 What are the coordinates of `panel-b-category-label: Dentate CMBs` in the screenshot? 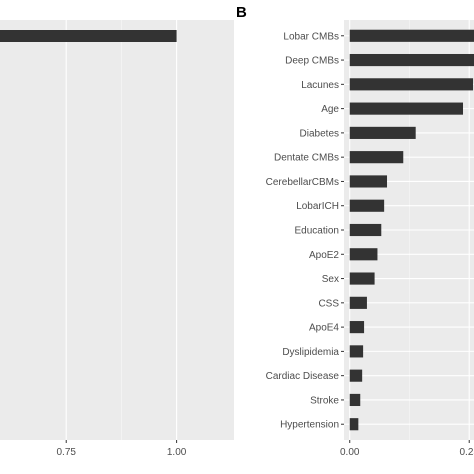 It's located at (306, 158).